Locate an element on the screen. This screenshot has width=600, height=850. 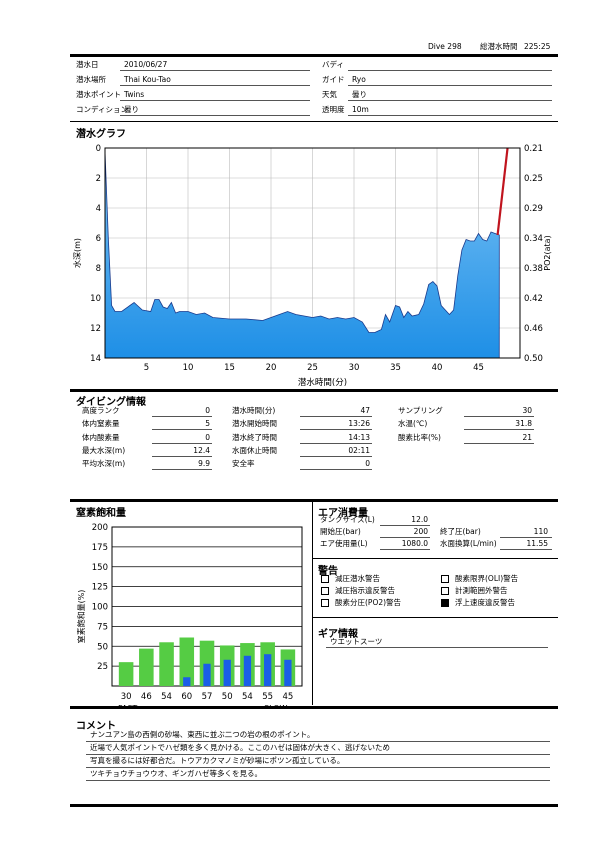
time-tick-label: 30 is located at coordinates (354, 368).